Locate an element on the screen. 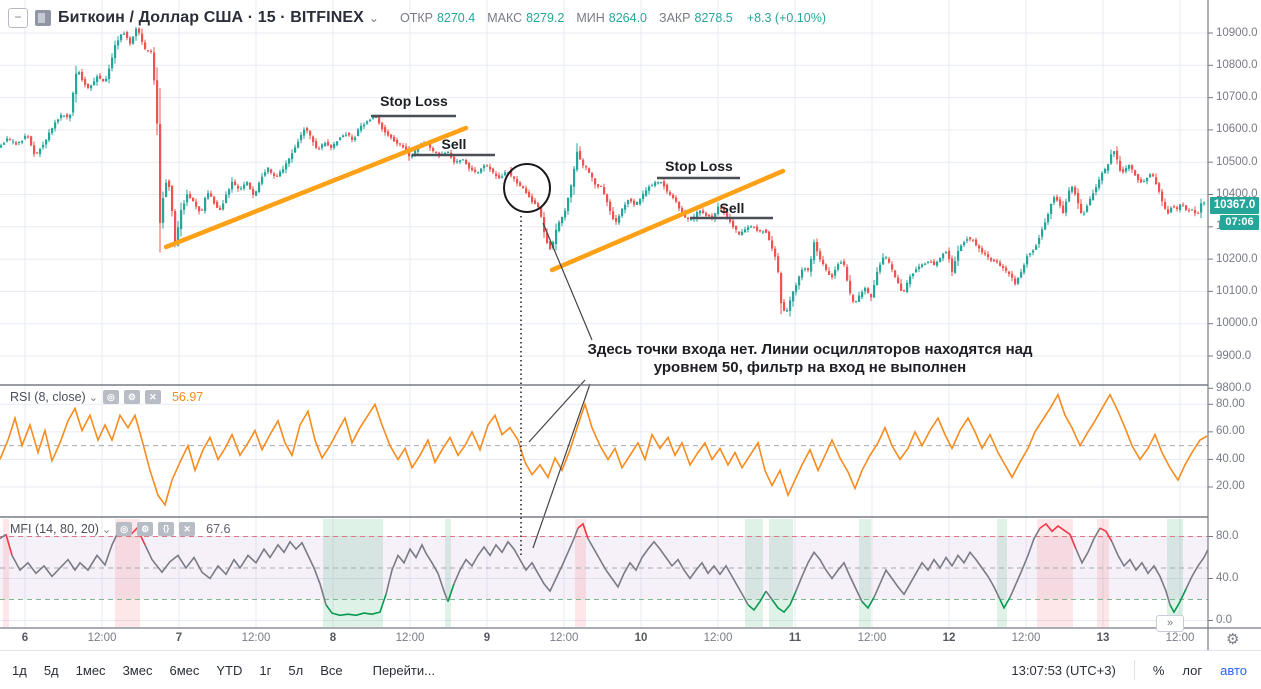  mfi-axis-label: 40.0 is located at coordinates (1227, 578).